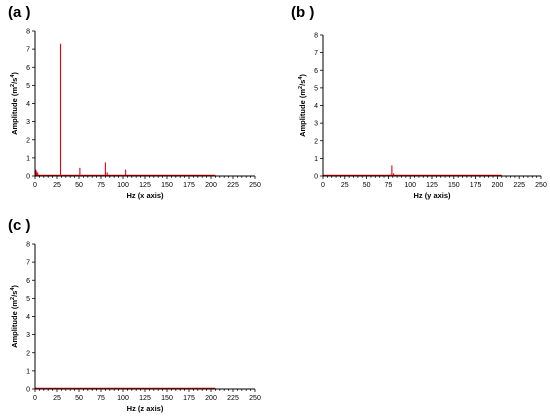  Describe the element at coordinates (145, 195) in the screenshot. I see `x-axis-label: Hz (x axis)` at that location.